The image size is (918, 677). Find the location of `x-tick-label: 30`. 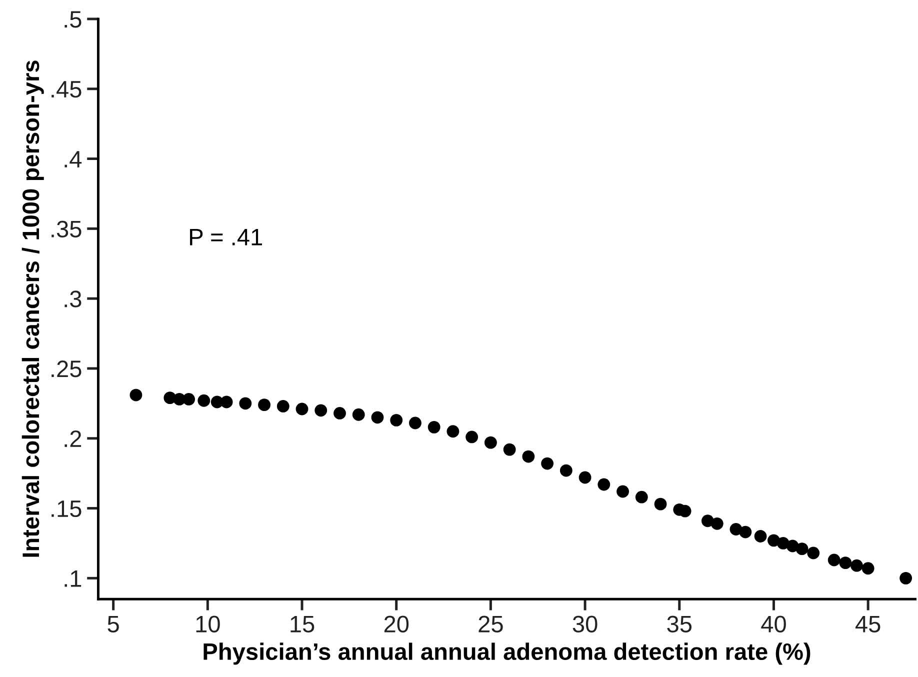

x-tick-label: 30 is located at coordinates (585, 624).